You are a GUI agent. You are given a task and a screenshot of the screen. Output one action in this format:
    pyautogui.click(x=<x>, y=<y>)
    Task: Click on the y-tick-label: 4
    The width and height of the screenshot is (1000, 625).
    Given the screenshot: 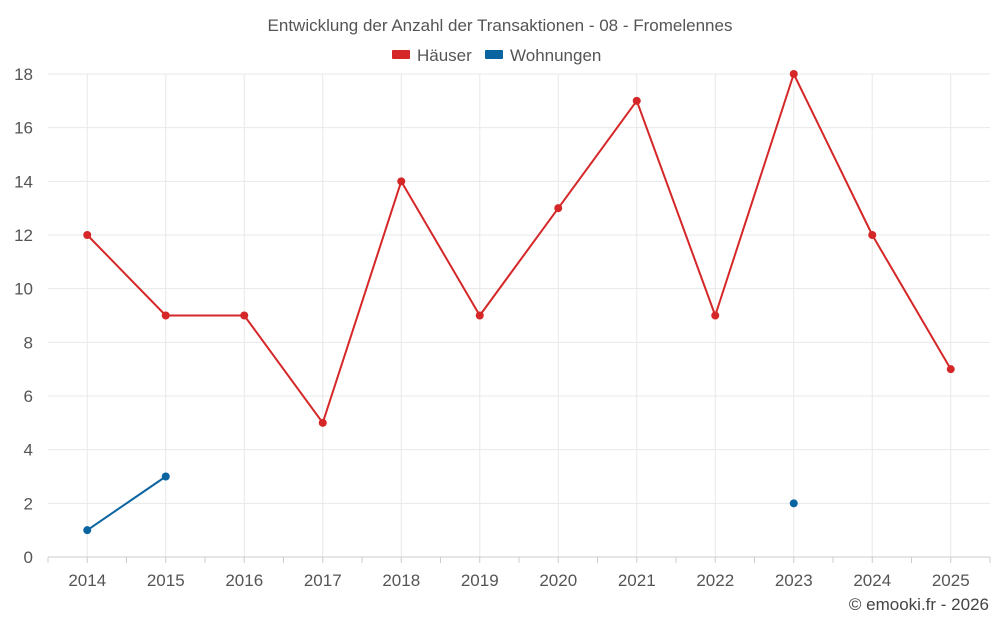 What is the action you would take?
    pyautogui.click(x=28, y=450)
    